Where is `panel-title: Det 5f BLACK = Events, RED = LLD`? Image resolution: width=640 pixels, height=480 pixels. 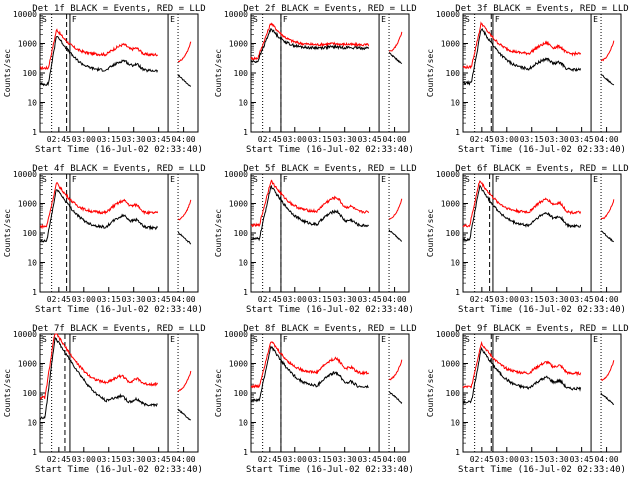 panel-title: Det 5f BLACK = Events, RED = LLD is located at coordinates (329, 169).